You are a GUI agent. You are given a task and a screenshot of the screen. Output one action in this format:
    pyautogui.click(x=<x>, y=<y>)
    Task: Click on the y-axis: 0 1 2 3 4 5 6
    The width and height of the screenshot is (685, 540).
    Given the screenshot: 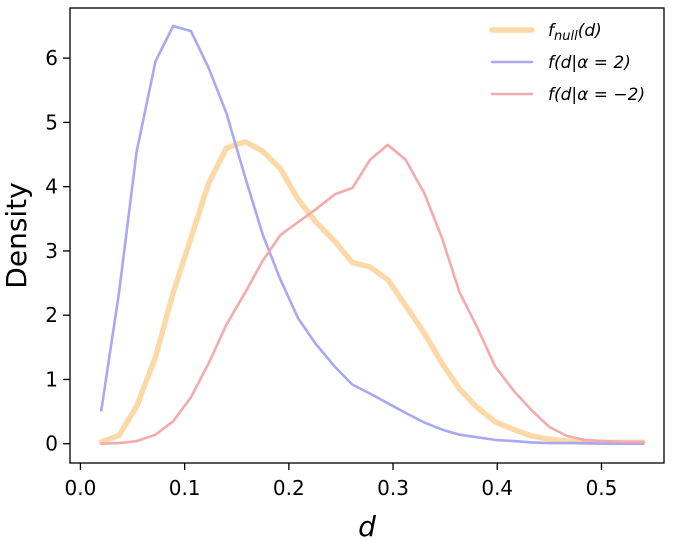 What is the action you would take?
    pyautogui.click(x=57, y=251)
    